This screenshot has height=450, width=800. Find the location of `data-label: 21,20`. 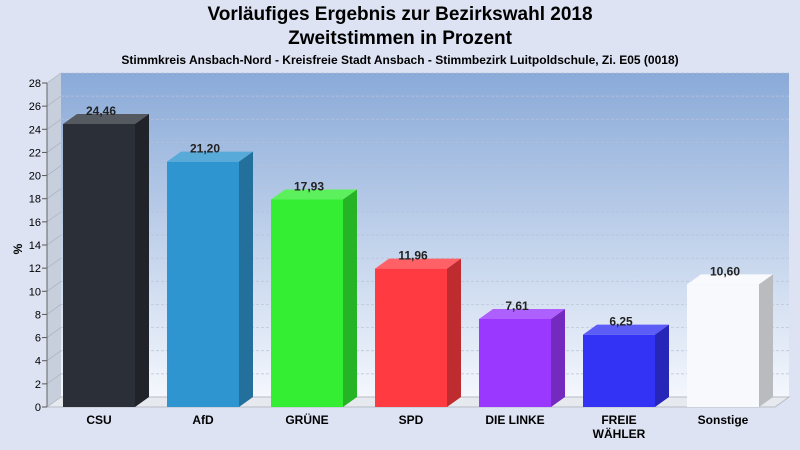

data-label: 21,20 is located at coordinates (205, 149).